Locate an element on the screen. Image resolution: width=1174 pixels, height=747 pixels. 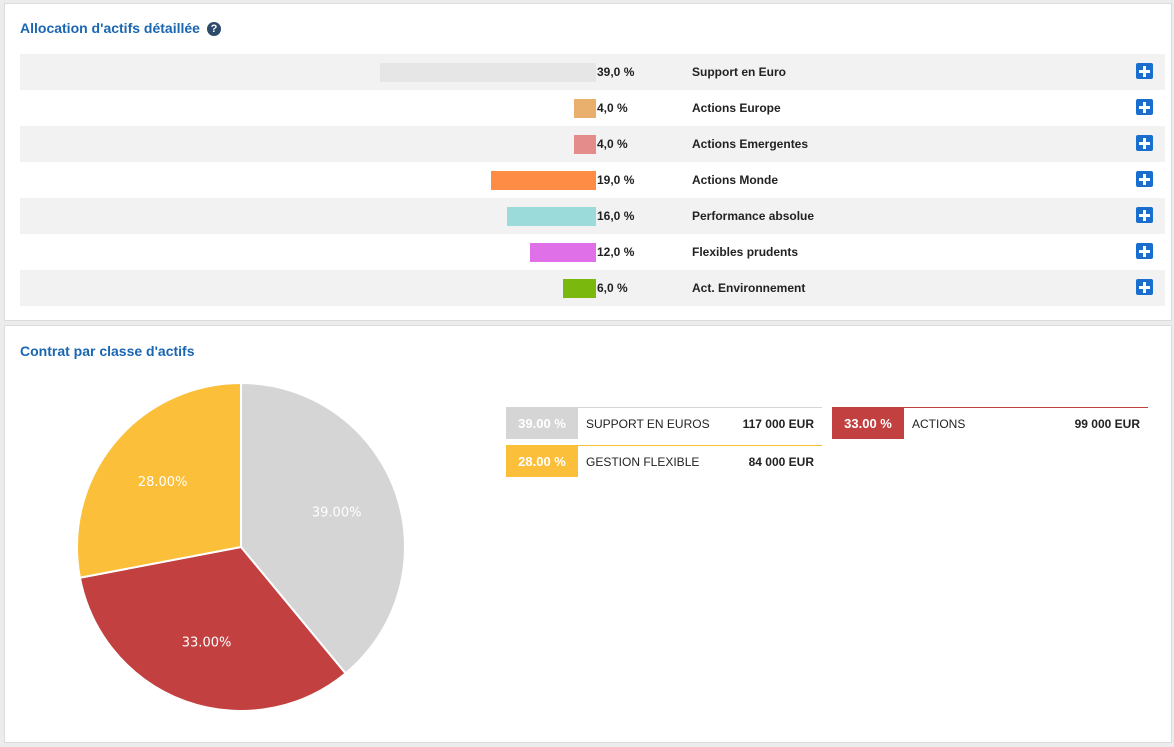
allocation-row: 39,0 % Support en Euro is located at coordinates (592, 72).